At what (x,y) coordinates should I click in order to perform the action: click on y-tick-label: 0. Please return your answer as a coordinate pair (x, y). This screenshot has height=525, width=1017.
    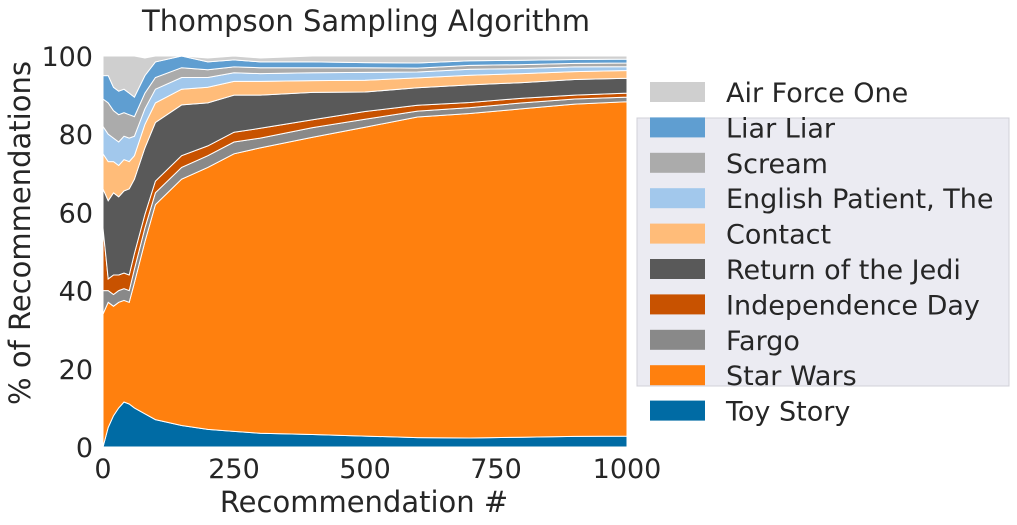
    Looking at the image, I should click on (84, 448).